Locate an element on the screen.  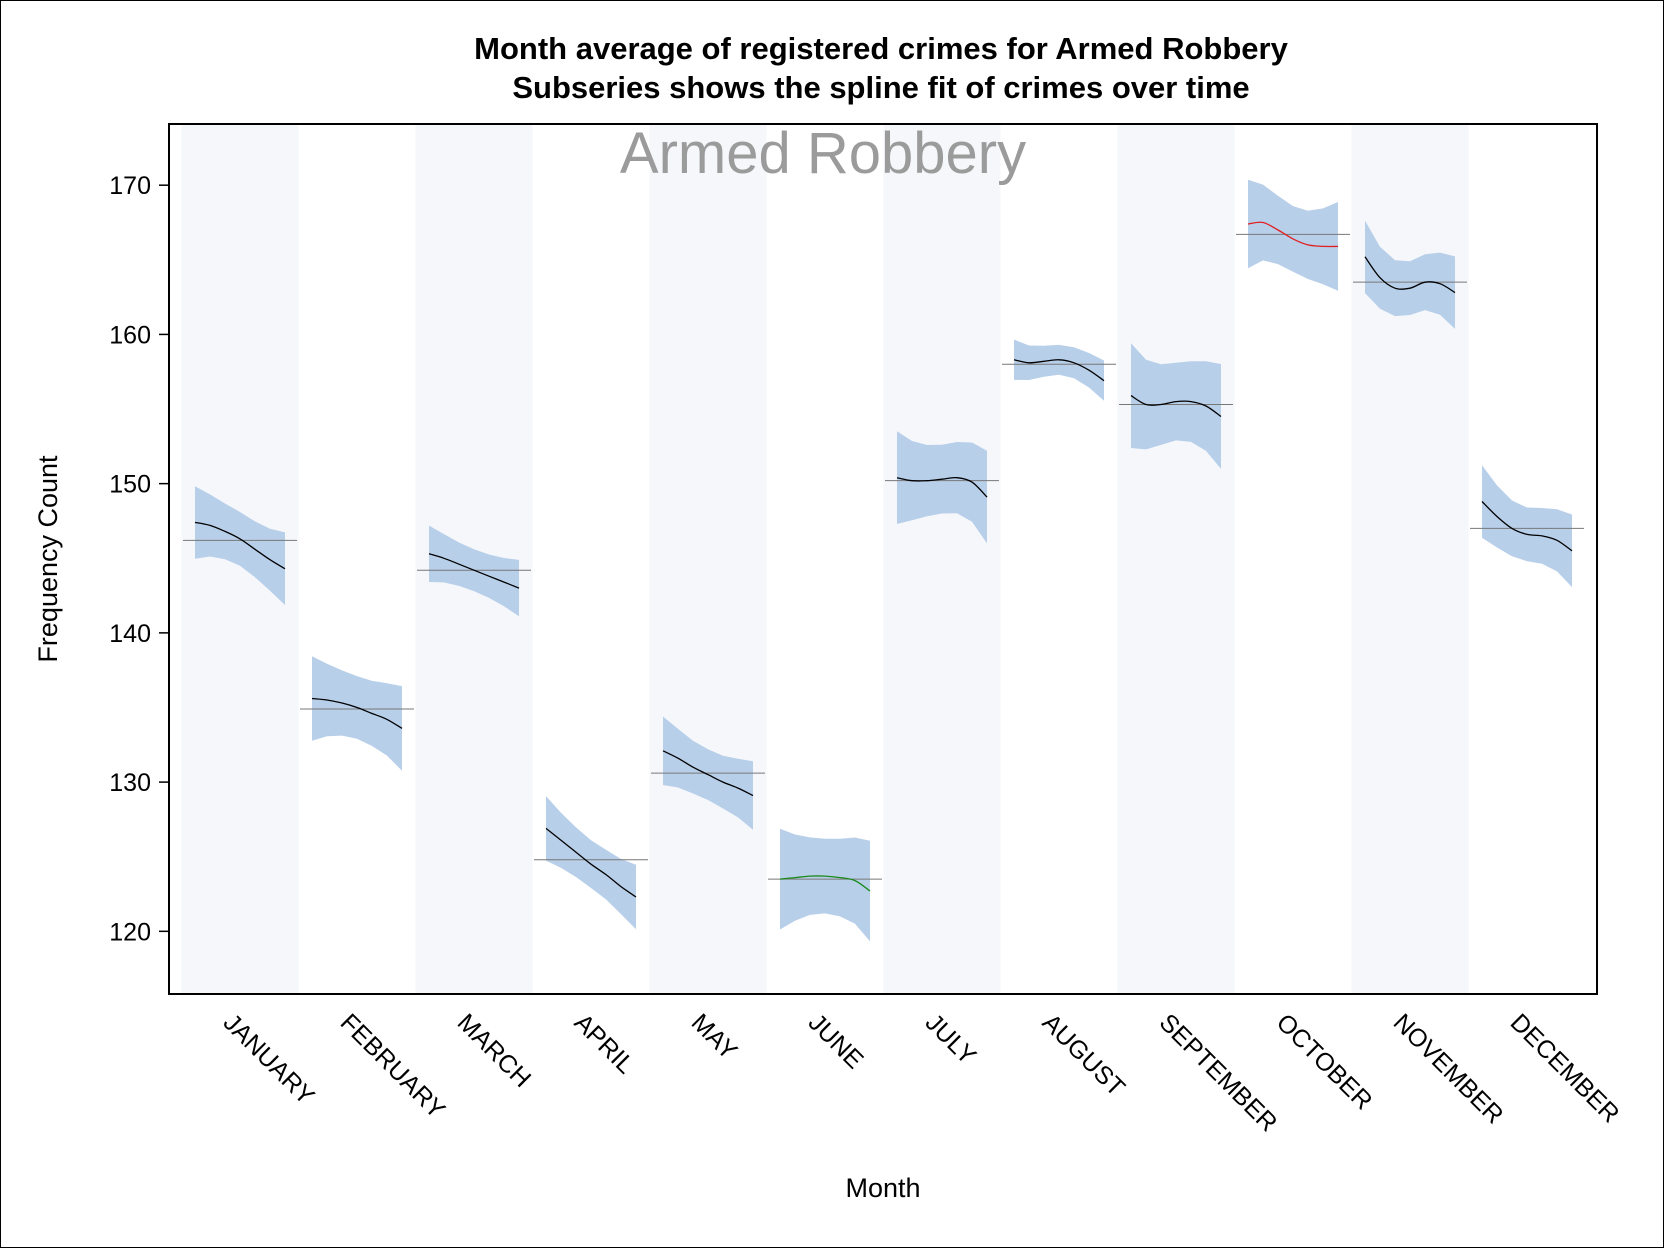
x-tick-label: JANUARY is located at coordinates (269, 1059).